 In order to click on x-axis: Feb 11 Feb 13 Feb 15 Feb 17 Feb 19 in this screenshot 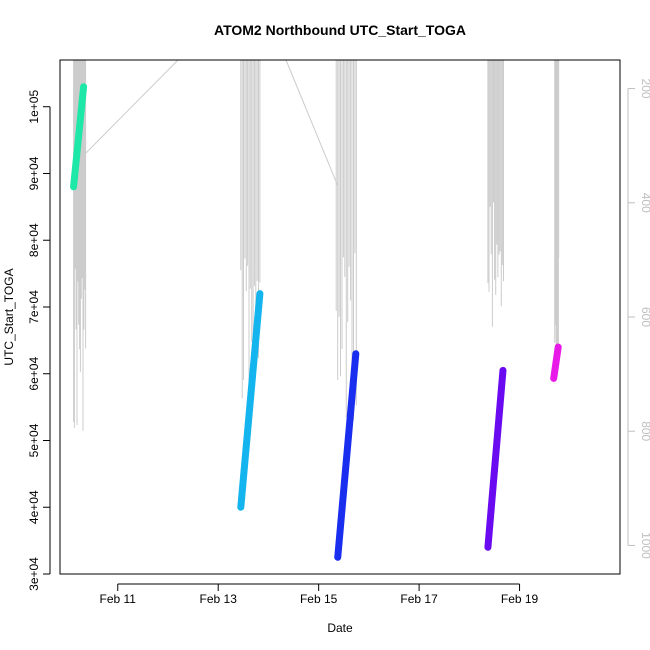, I will do `click(319, 594)`.